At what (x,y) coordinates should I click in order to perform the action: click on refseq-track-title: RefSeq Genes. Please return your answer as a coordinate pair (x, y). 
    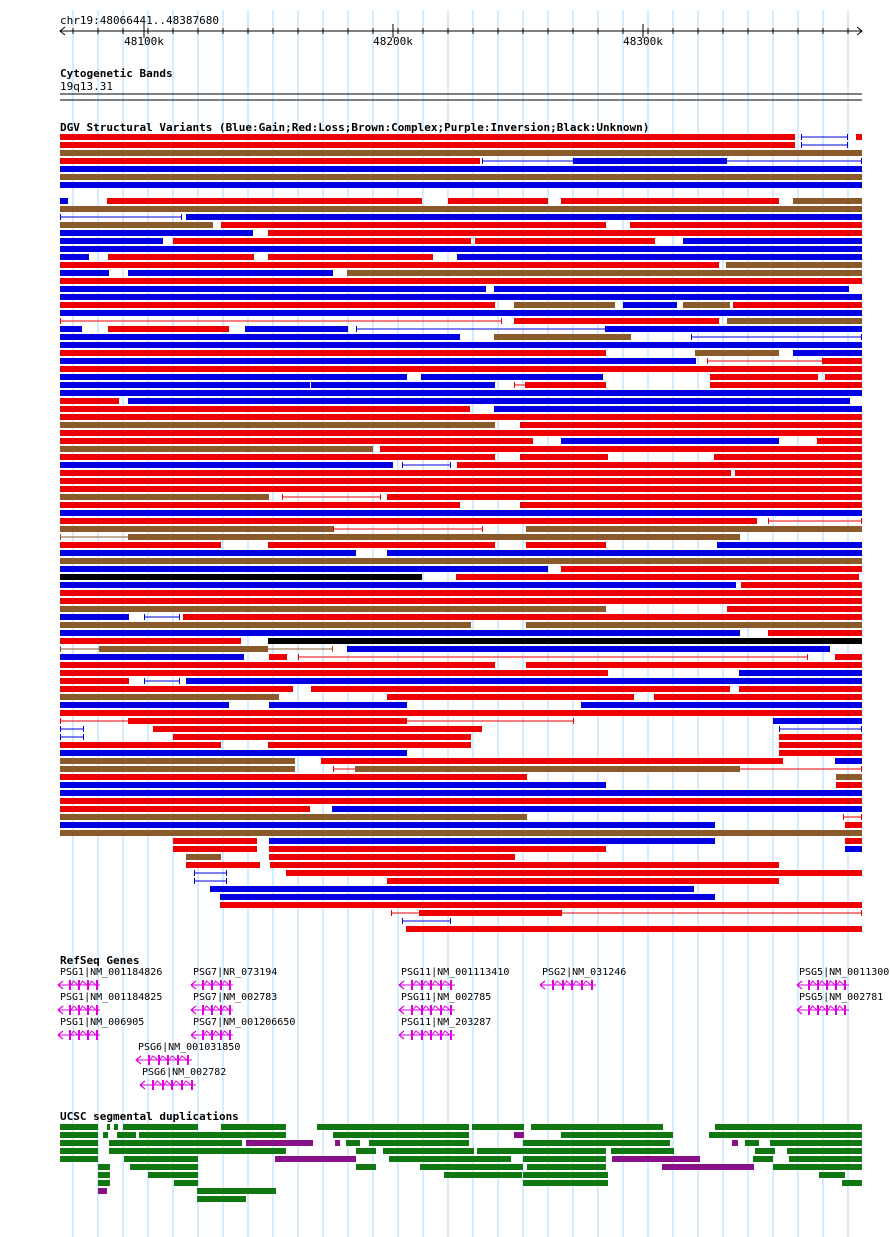
    Looking at the image, I should click on (99, 960).